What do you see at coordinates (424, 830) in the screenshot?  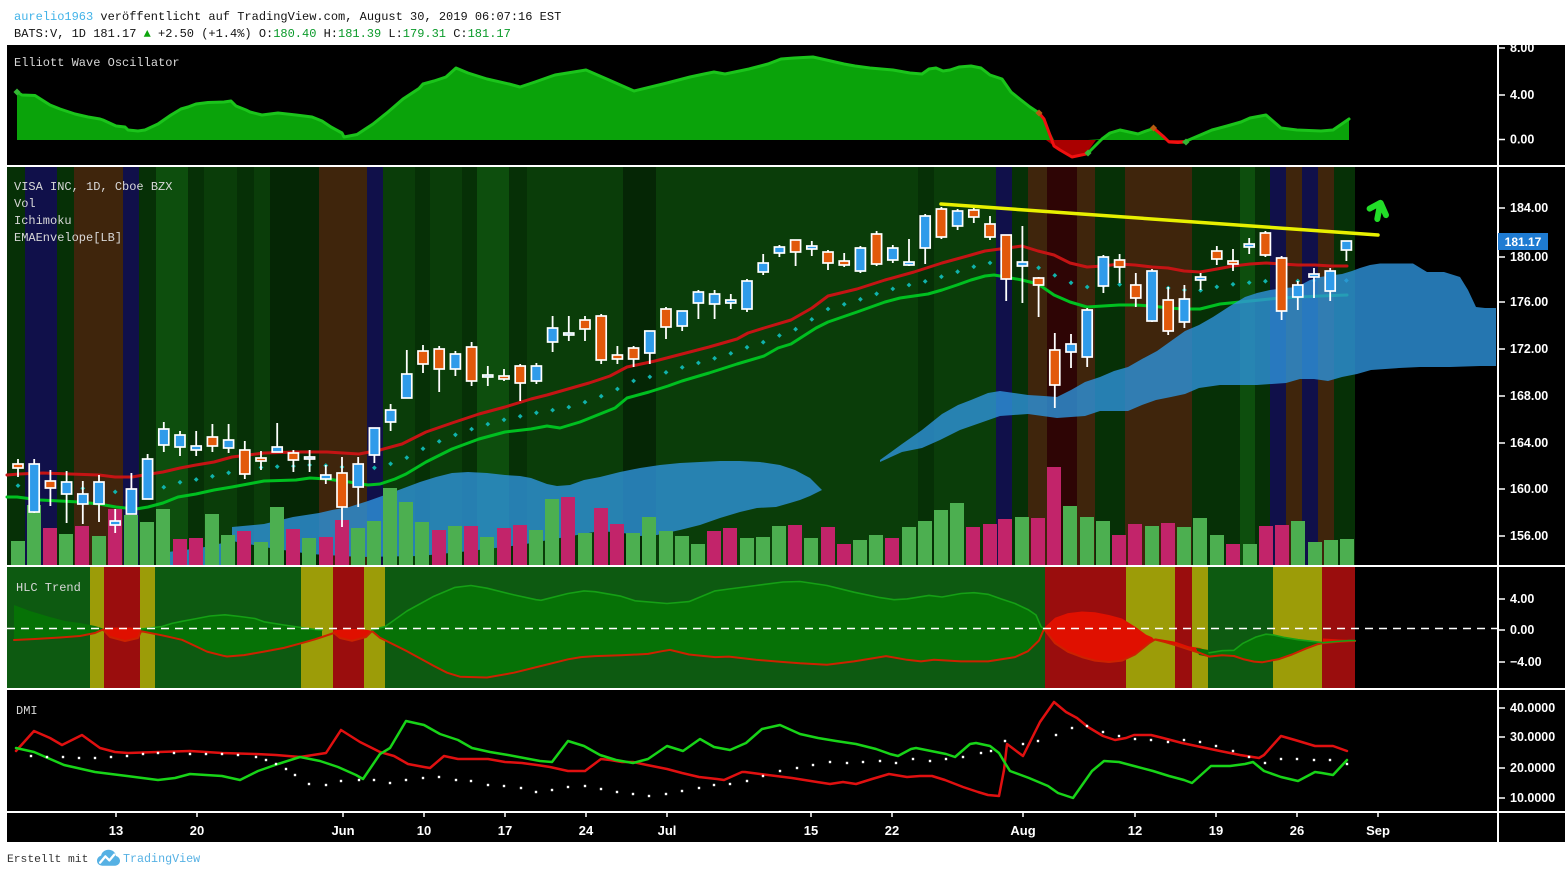 I see `svg-text: 10` at bounding box center [424, 830].